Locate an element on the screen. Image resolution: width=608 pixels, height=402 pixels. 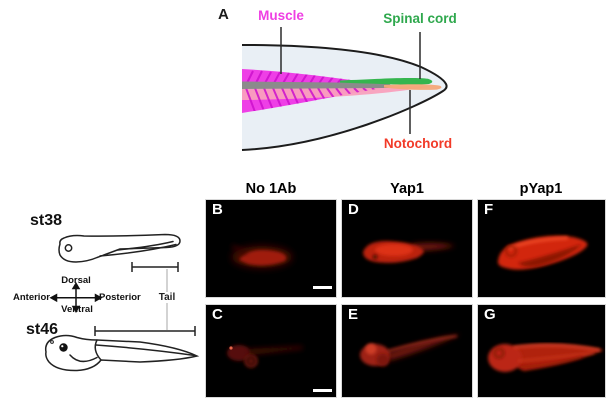
micrograph-panel-d: D is located at coordinates (407, 248).